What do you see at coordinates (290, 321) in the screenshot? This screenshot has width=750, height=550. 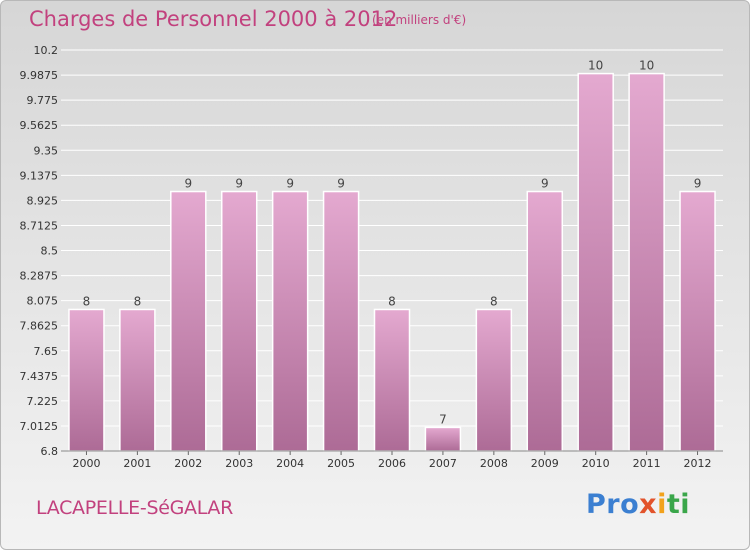 I see `bar-2004` at bounding box center [290, 321].